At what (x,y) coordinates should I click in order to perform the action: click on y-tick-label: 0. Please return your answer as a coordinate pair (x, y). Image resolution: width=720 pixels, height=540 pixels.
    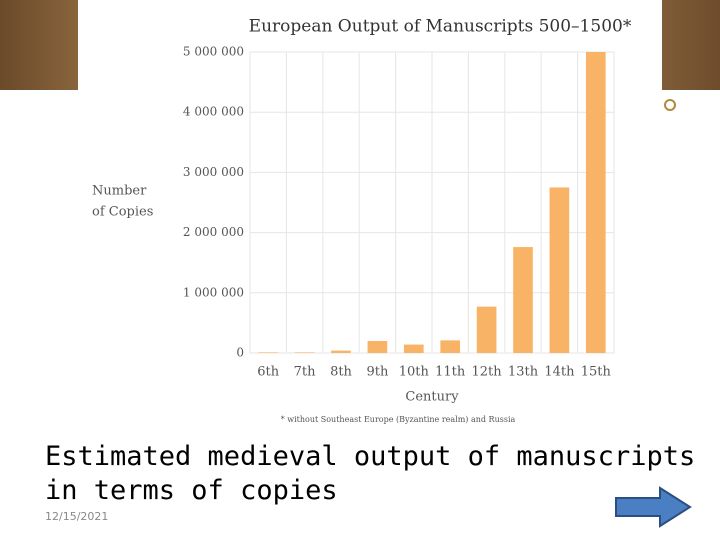
    Looking at the image, I should click on (240, 353).